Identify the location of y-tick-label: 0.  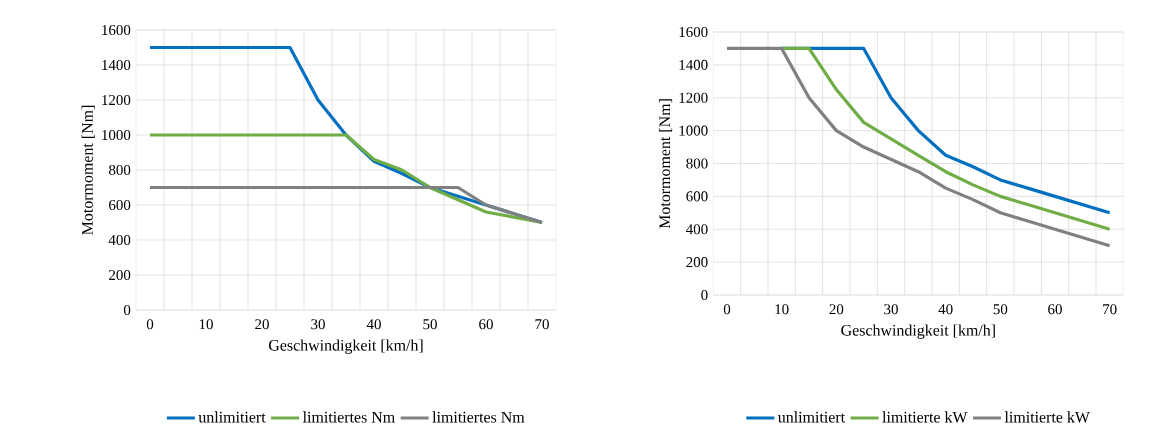
(704, 295).